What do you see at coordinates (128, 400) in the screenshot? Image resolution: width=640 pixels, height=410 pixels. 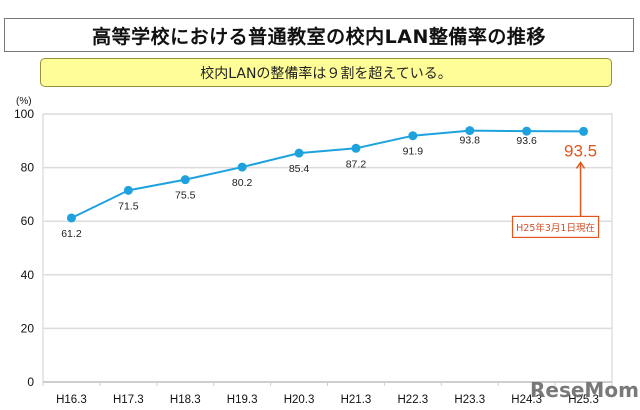 I see `x-tick-label: H17.3` at bounding box center [128, 400].